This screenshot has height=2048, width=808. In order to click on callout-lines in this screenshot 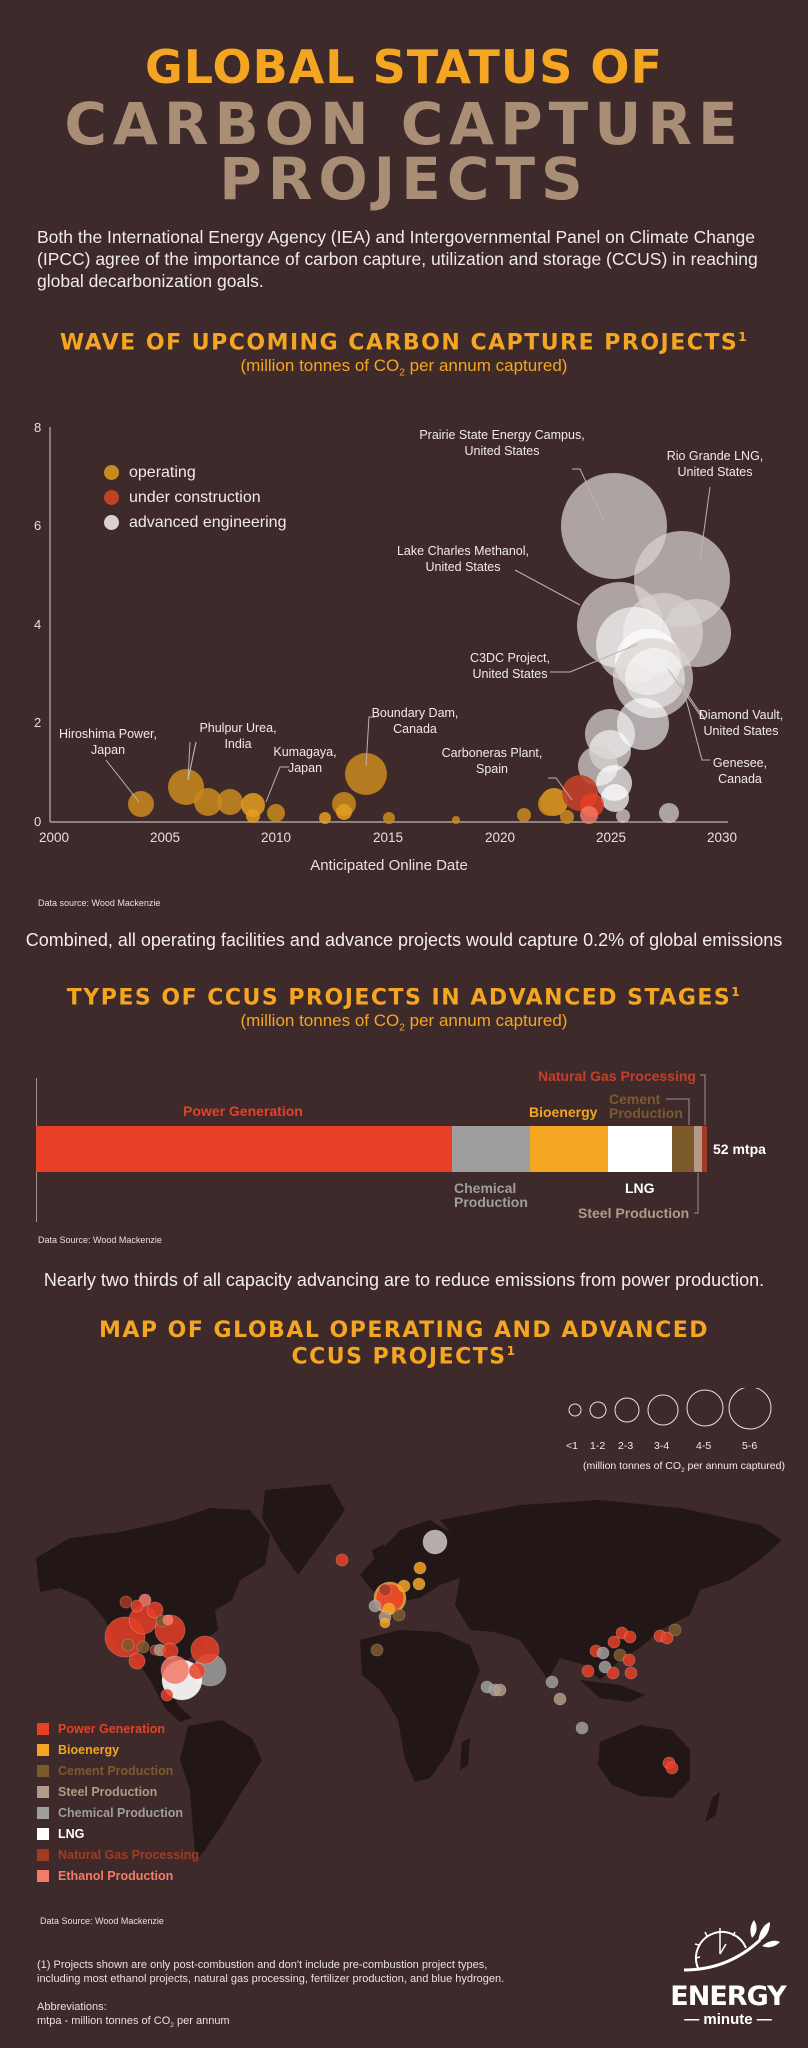, I will do `click(408, 635)`.